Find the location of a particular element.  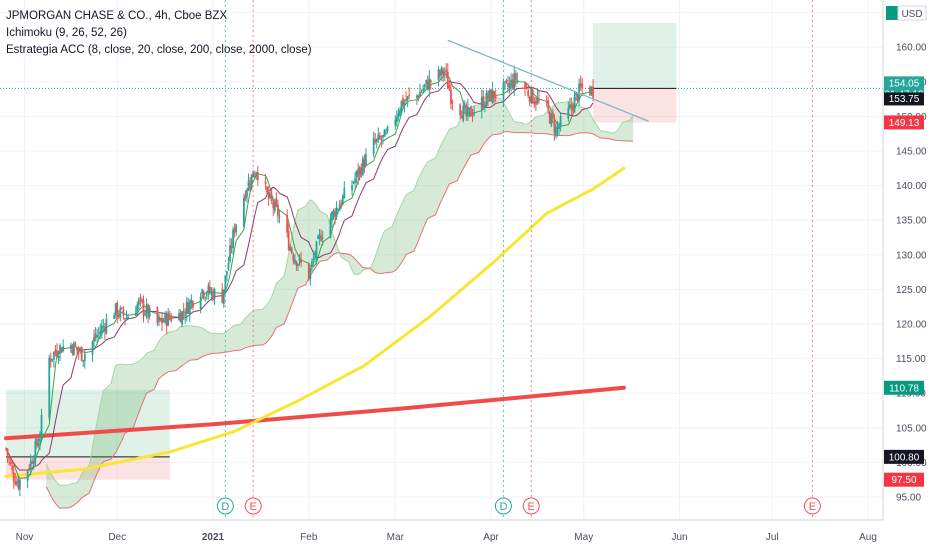

x-tick-label: Feb is located at coordinates (309, 537).